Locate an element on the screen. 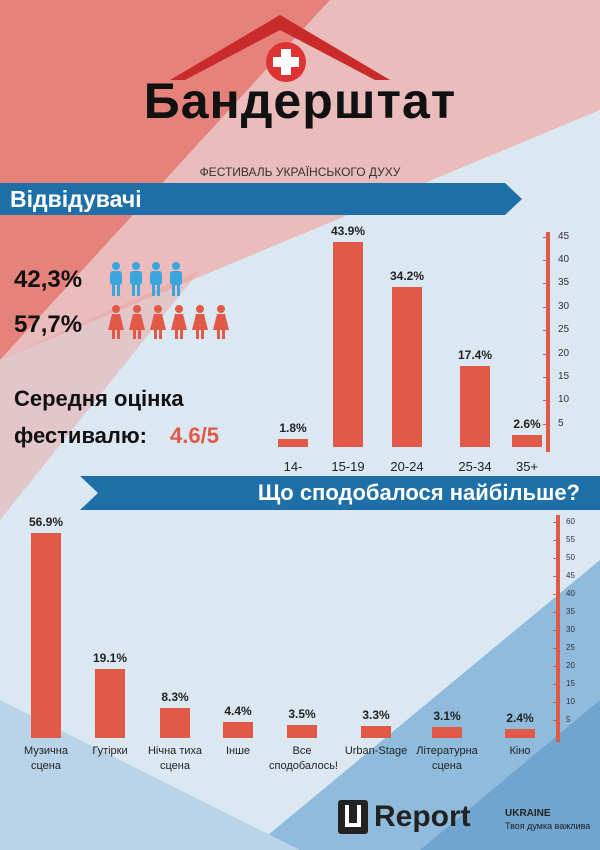 The image size is (600, 850). x-tick-label: Кіно is located at coordinates (520, 751).